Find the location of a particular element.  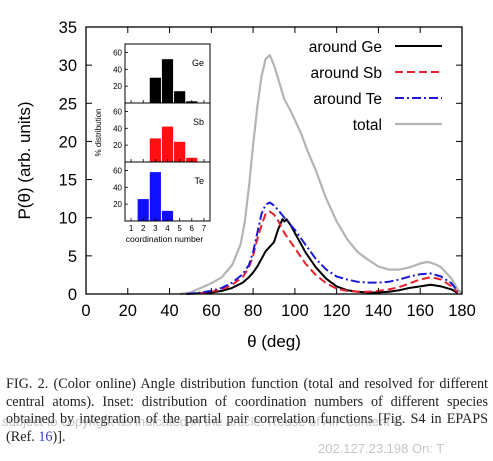

inset-panel-label: Sb is located at coordinates (198, 122).